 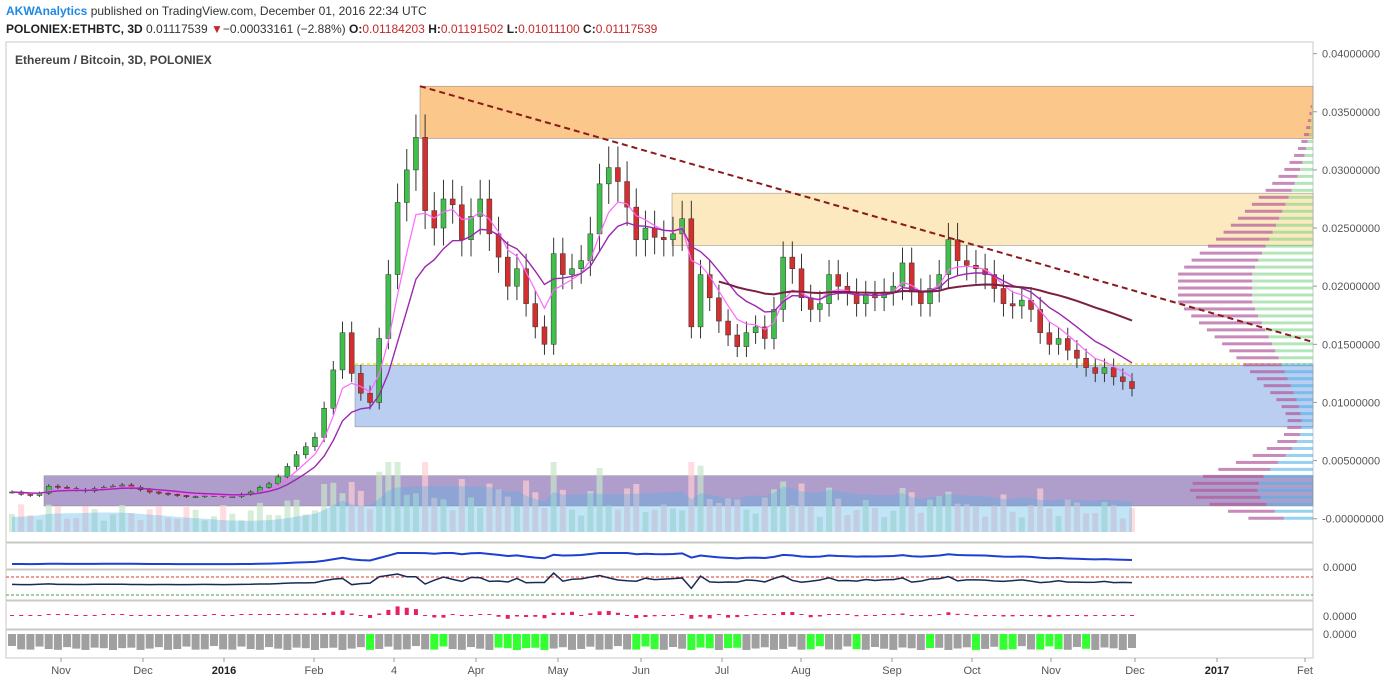 I want to click on x-tick-label: 2016, so click(x=224, y=671).